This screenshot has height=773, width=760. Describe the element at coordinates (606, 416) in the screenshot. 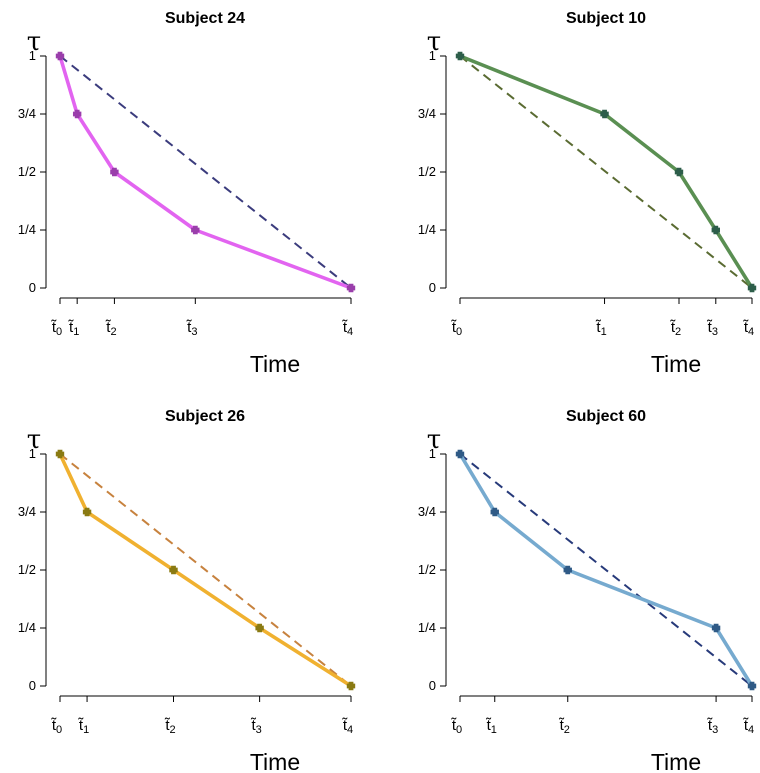

I see `chart-title: Subject 60` at that location.